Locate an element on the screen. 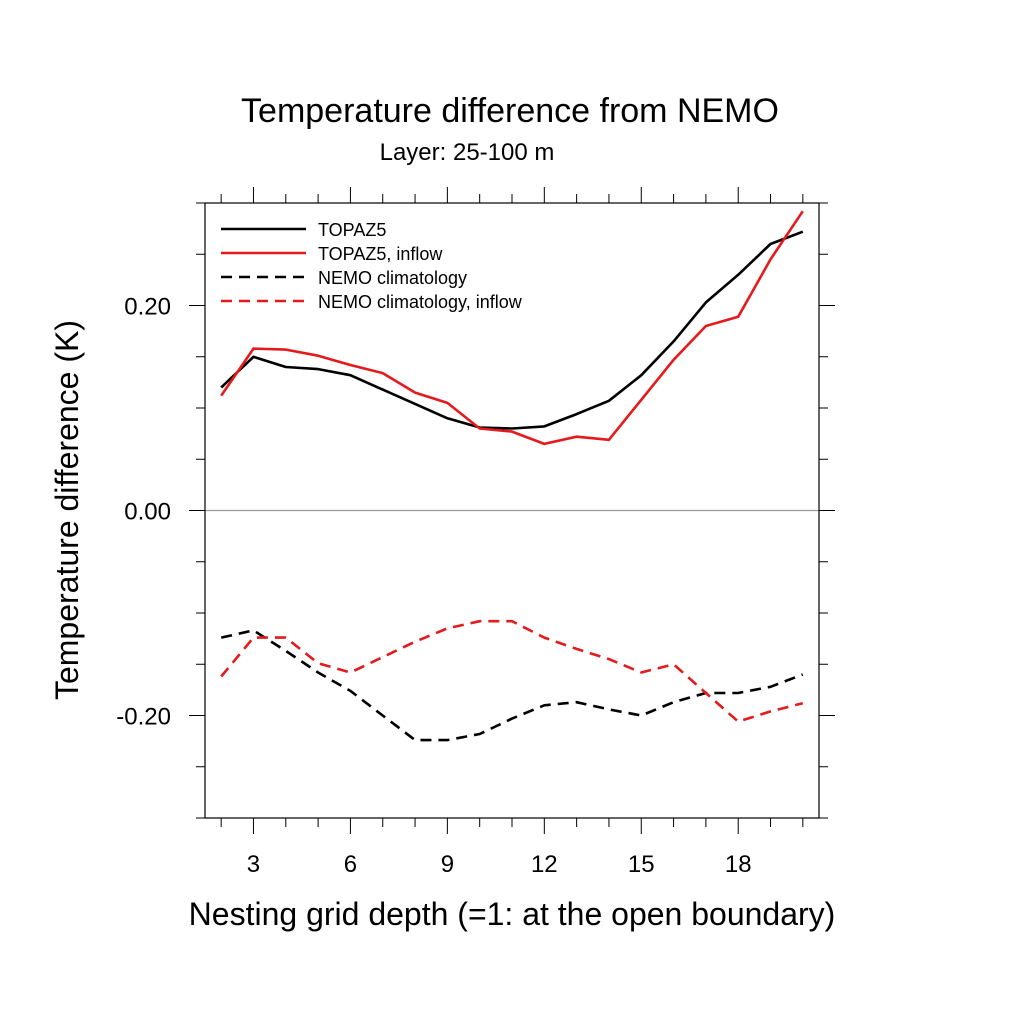 The image size is (1024, 1024). x-tick-label: 18 is located at coordinates (738, 864).